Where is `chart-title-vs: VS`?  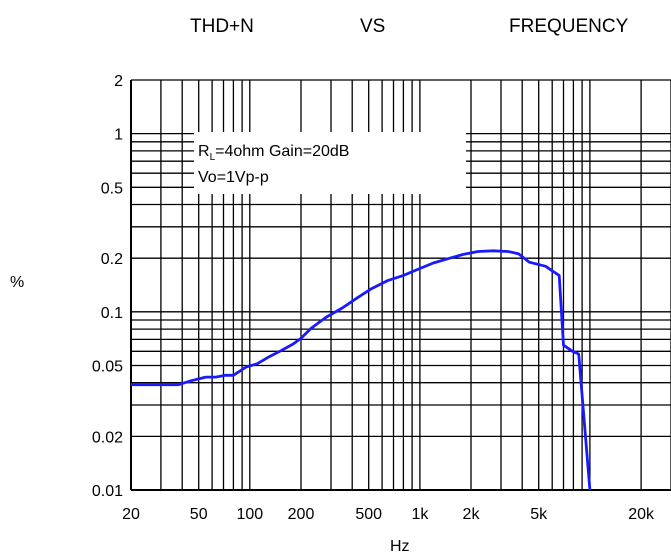 chart-title-vs: VS is located at coordinates (373, 26).